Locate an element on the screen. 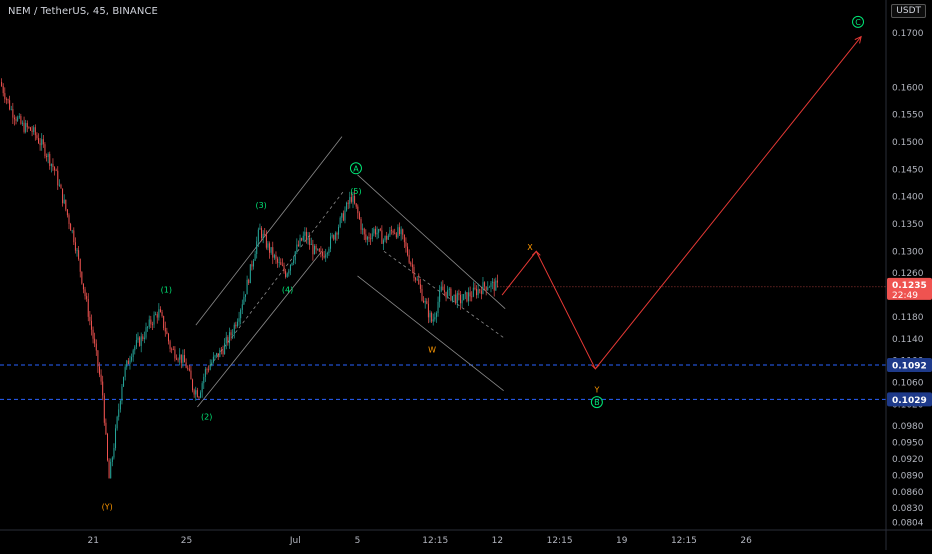 Image resolution: width=932 pixels, height=554 pixels. x-tick-label: 5 is located at coordinates (358, 541).